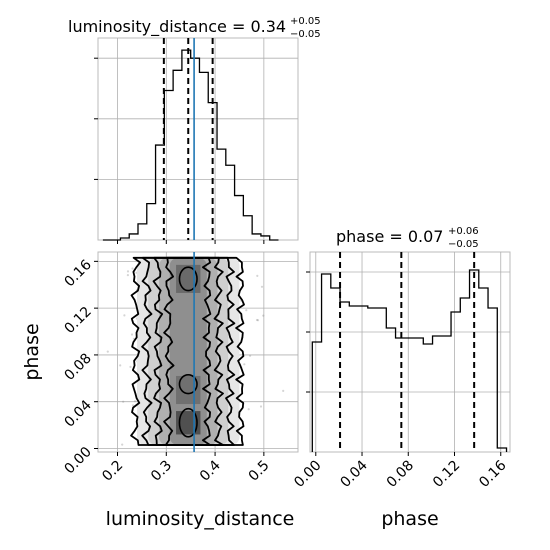 The width and height of the screenshot is (550, 550). I want to click on luminosity-distance-quantile-lines, so click(188, 139).